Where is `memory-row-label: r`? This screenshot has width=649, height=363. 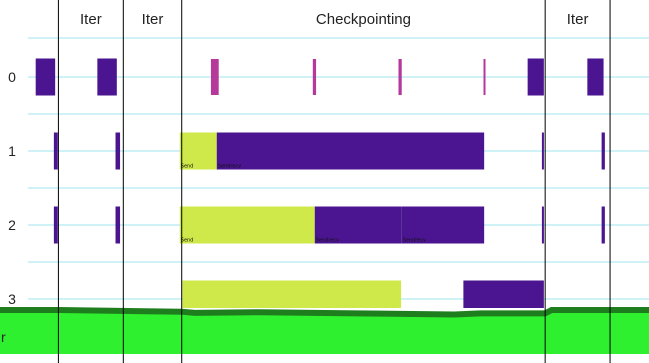 memory-row-label: r is located at coordinates (3, 337).